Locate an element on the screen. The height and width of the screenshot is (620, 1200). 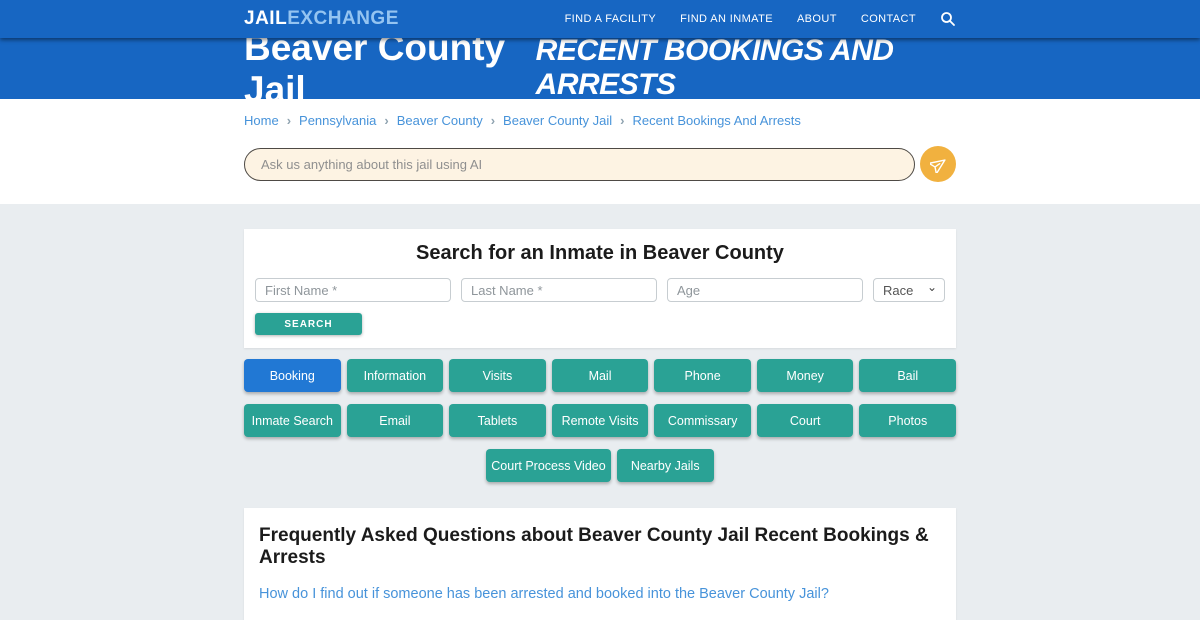
quick-link-visits: Visits is located at coordinates (497, 375).